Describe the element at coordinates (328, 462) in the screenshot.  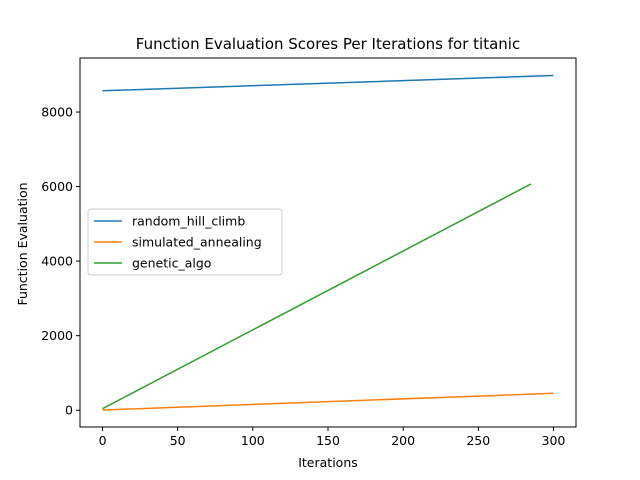
I see `x-axis-label: Iterations` at that location.